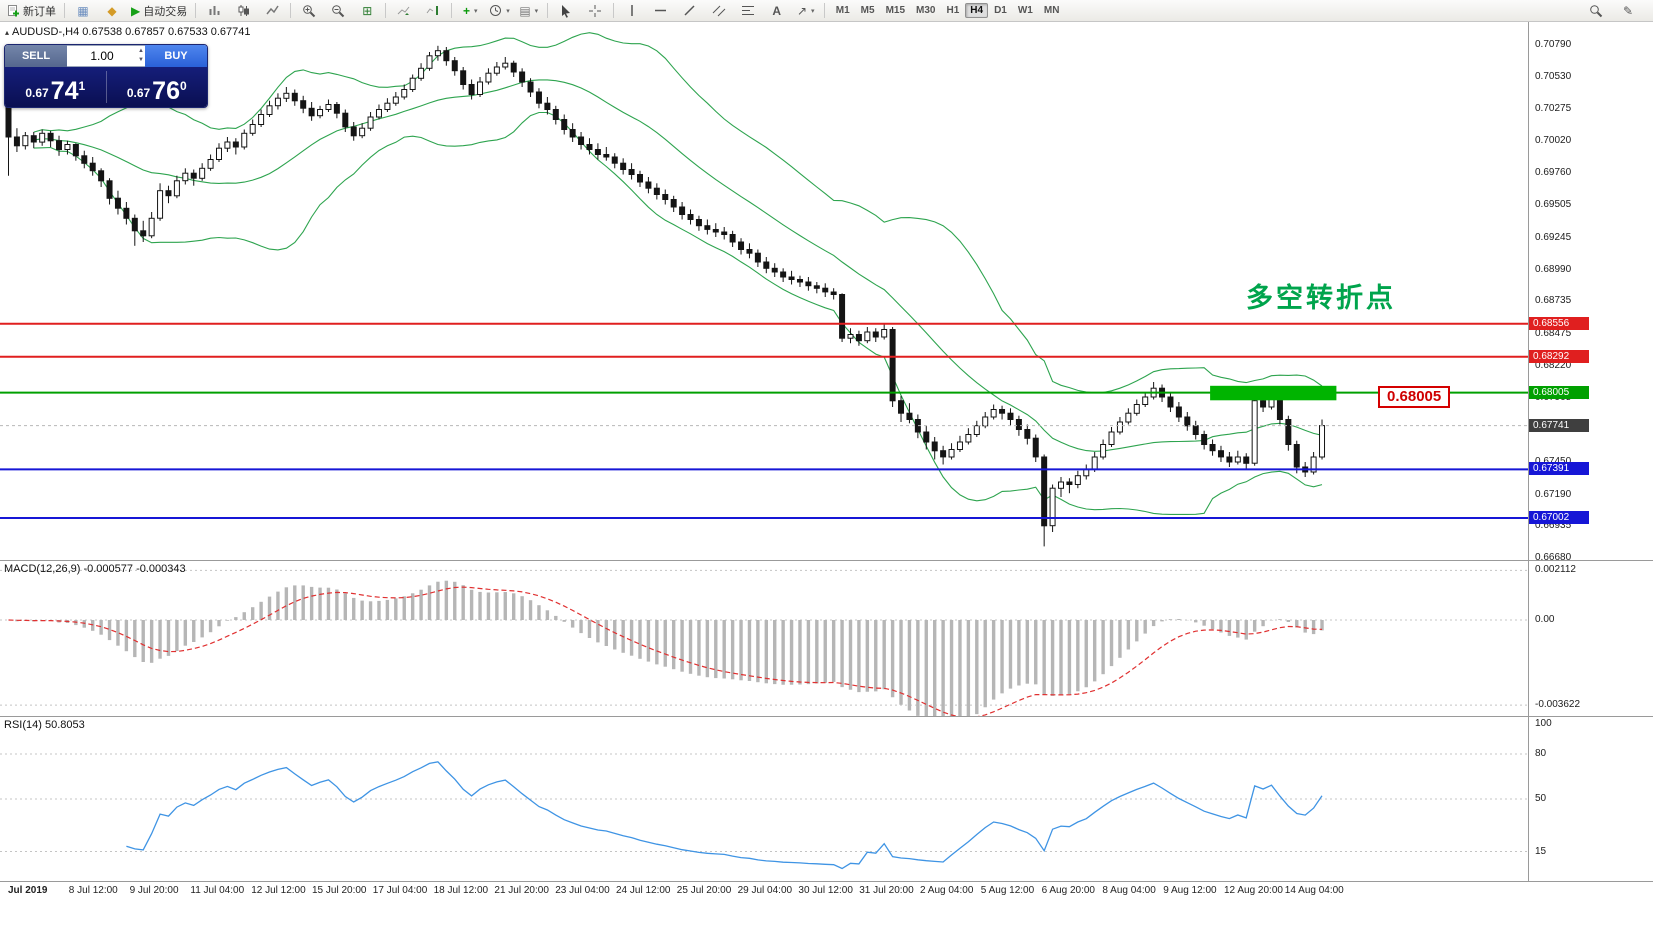  I want to click on toolbar-right-group: ✎, so click(1616, 10).